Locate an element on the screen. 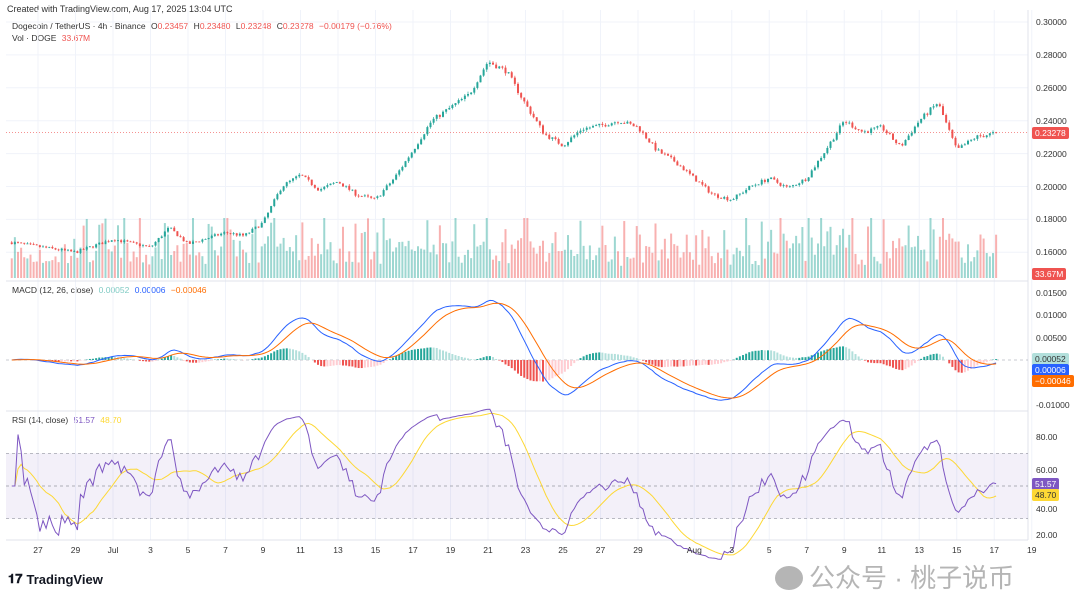 This screenshot has width=1080, height=599. macd-tick-label: 0.01500 is located at coordinates (1051, 292).